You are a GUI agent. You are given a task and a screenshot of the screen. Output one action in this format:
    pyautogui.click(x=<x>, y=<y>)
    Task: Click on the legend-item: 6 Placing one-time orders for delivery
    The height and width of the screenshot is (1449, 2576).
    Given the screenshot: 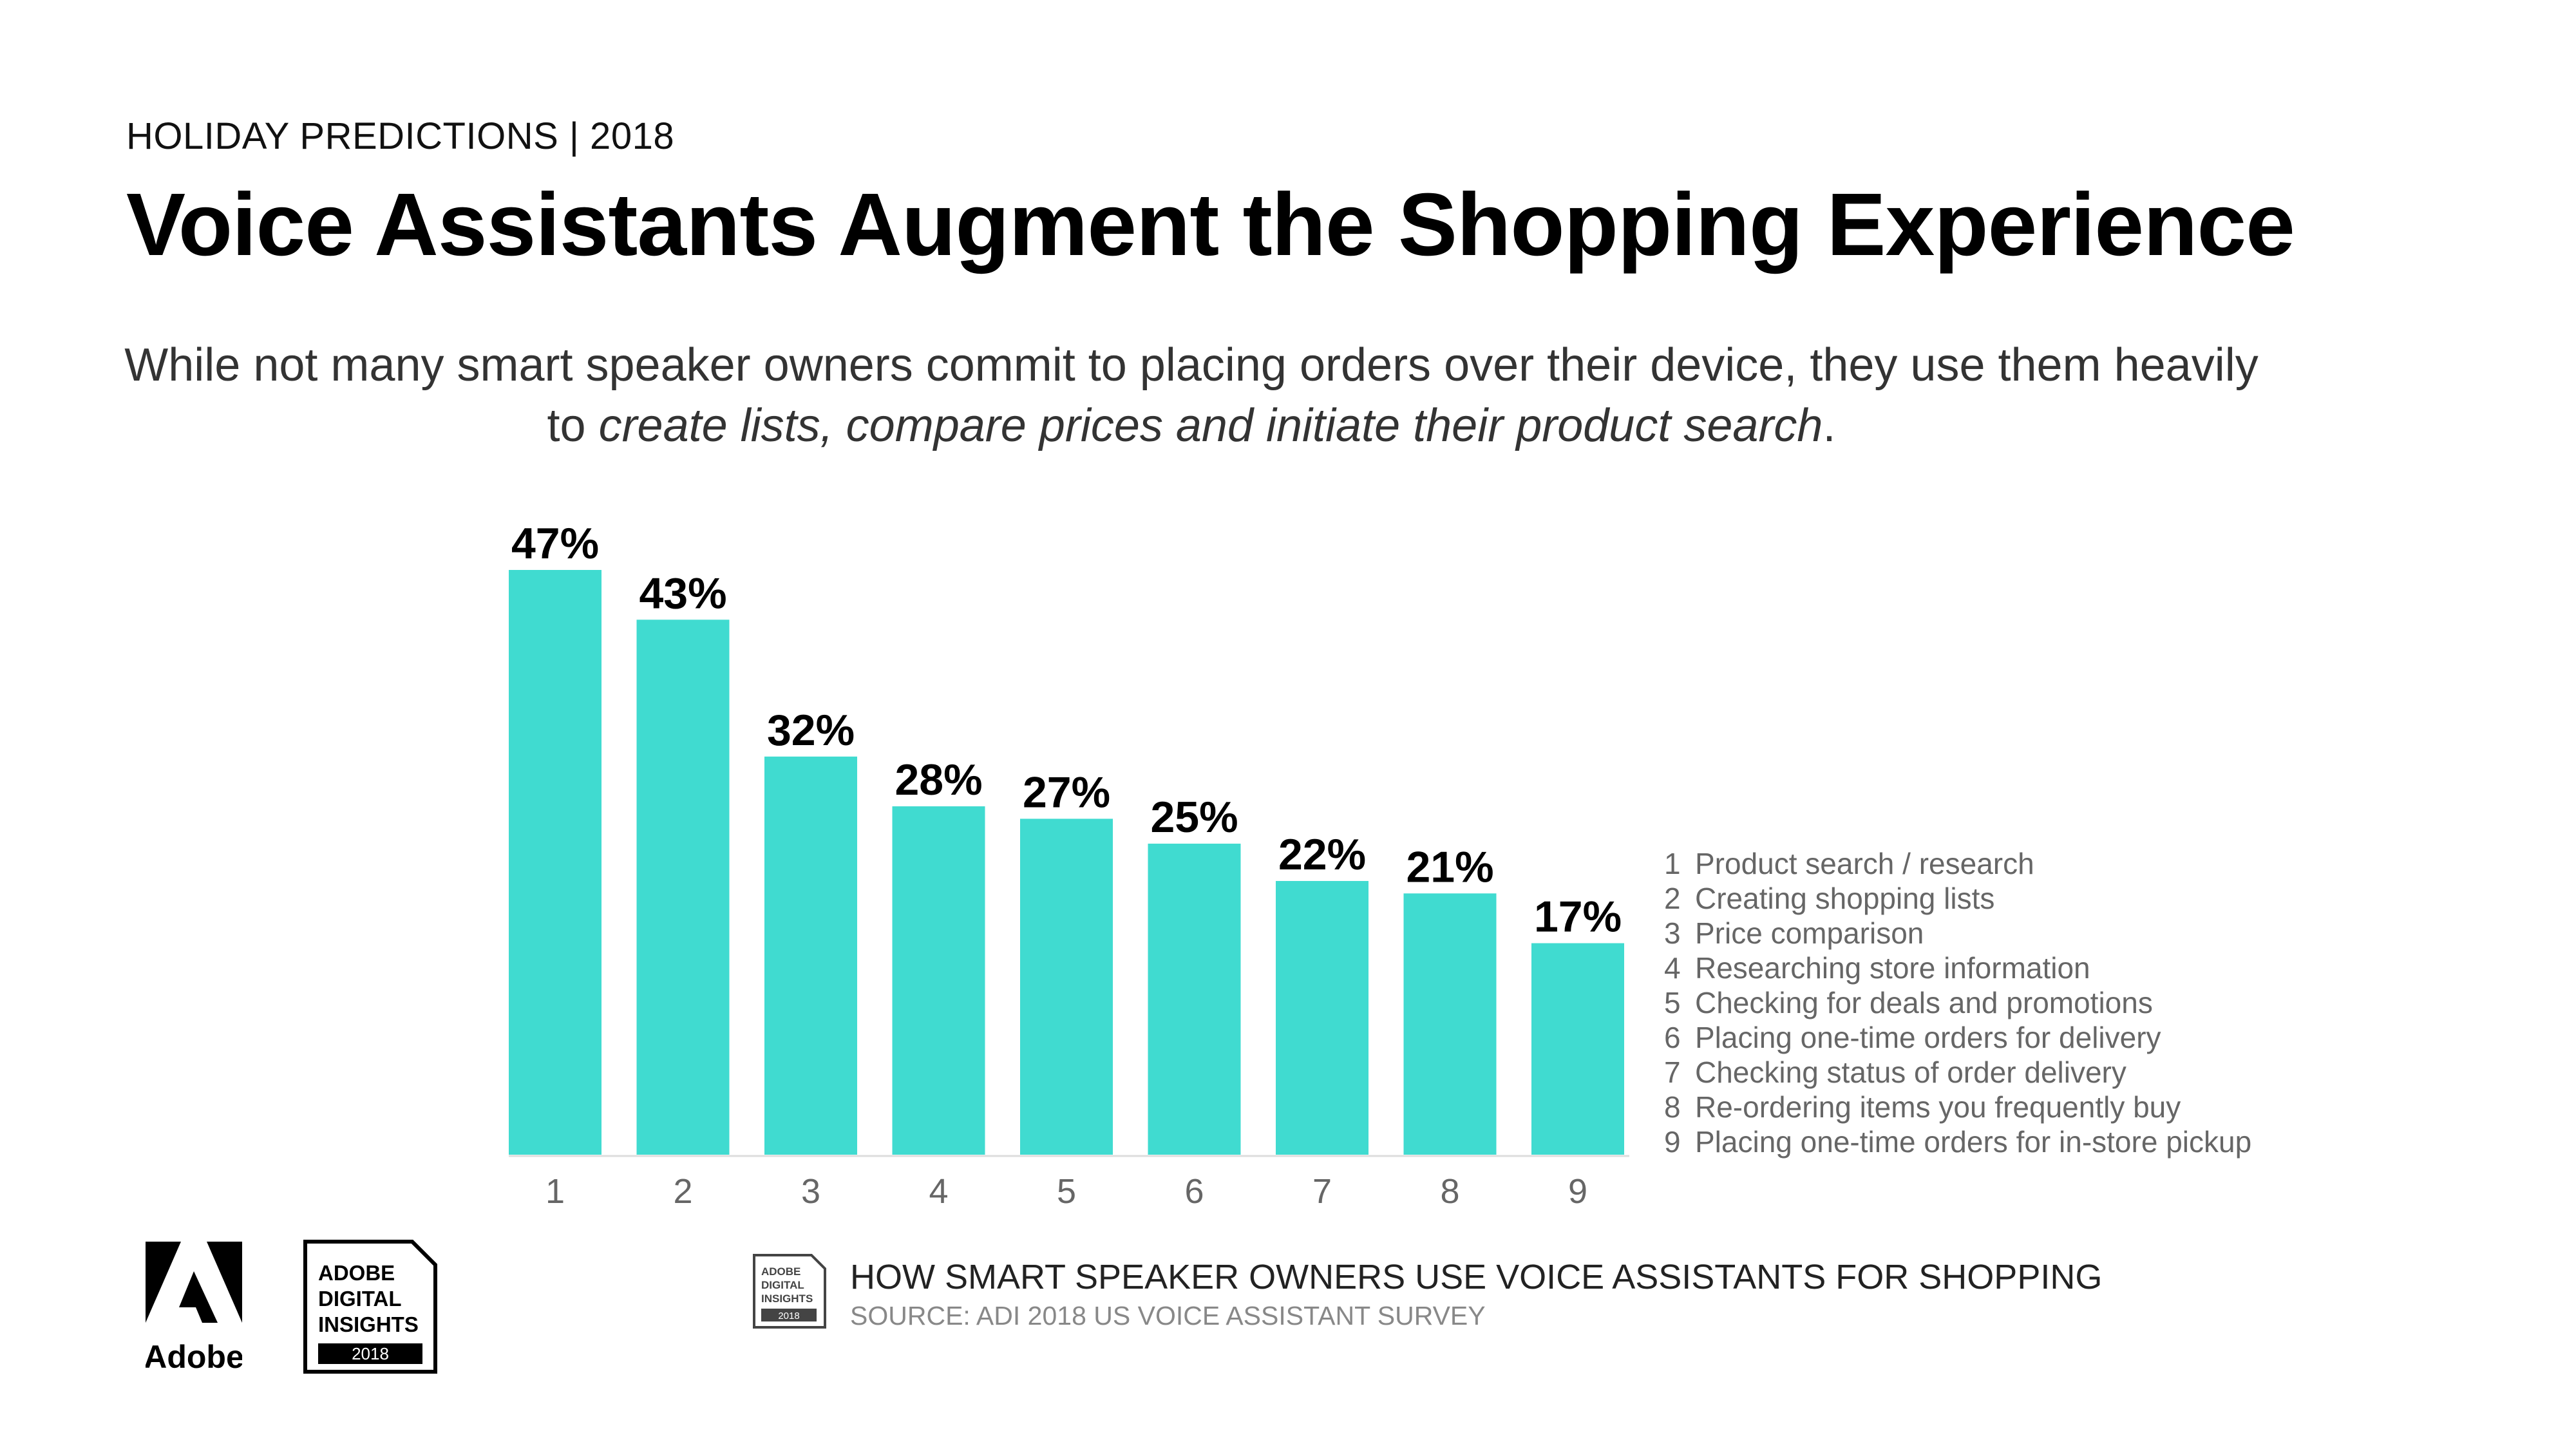 What is the action you would take?
    pyautogui.click(x=1958, y=1037)
    